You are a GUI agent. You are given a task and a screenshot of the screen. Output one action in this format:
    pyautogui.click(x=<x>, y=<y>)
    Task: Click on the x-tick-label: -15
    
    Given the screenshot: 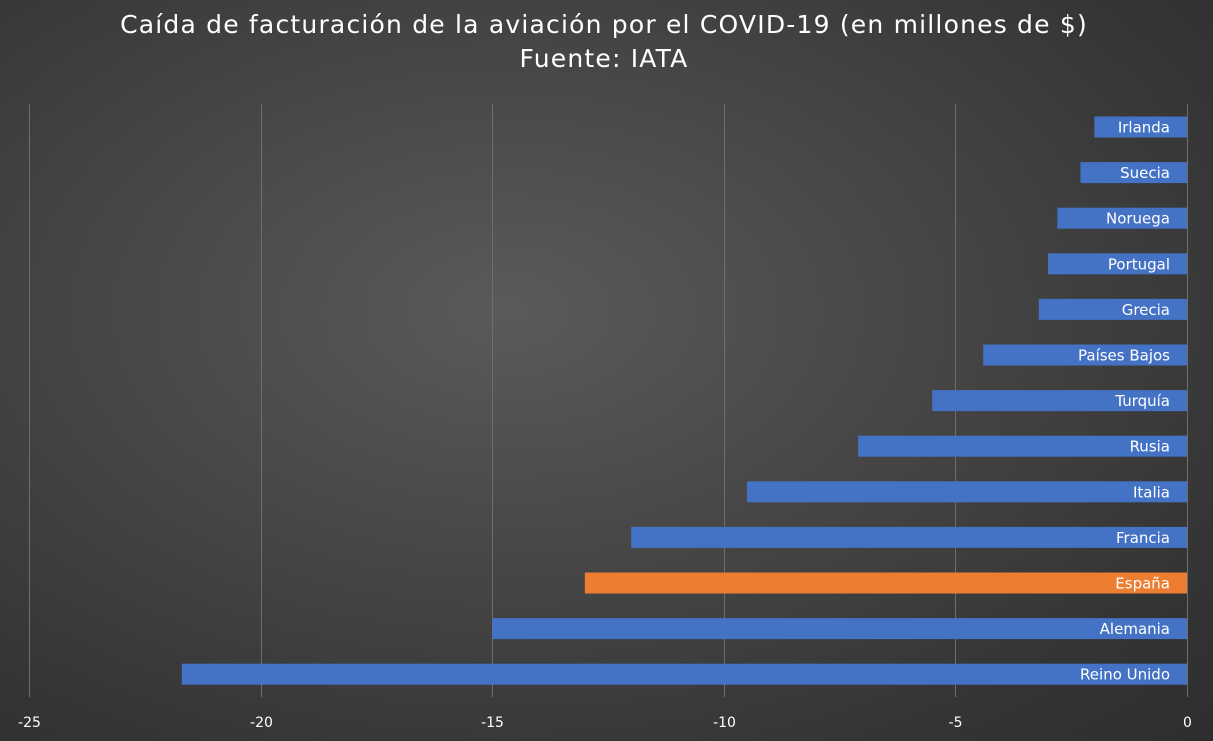 What is the action you would take?
    pyautogui.click(x=492, y=723)
    